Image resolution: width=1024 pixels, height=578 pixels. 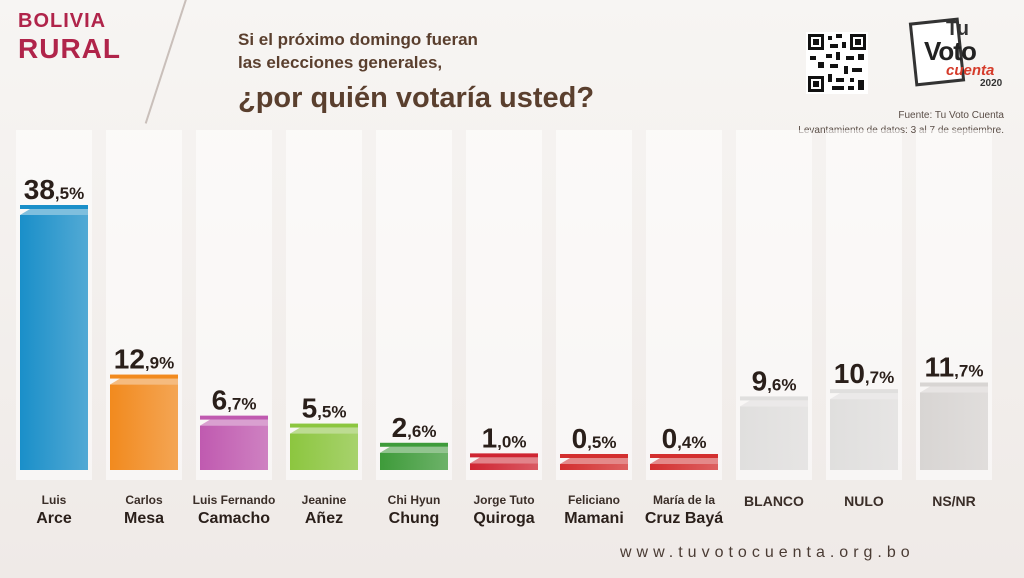 What do you see at coordinates (774, 380) in the screenshot?
I see `value-label: 9,6%` at bounding box center [774, 380].